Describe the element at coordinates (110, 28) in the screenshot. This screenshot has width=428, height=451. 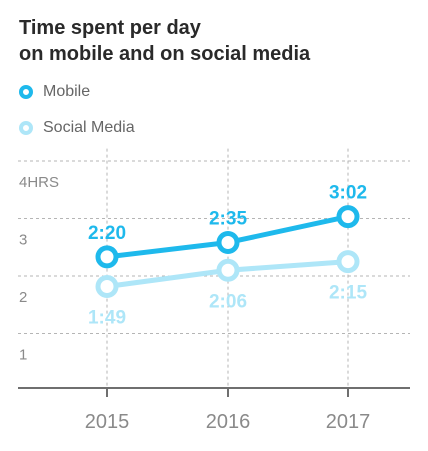
I see `chart-title-line-1: Time spent per day` at that location.